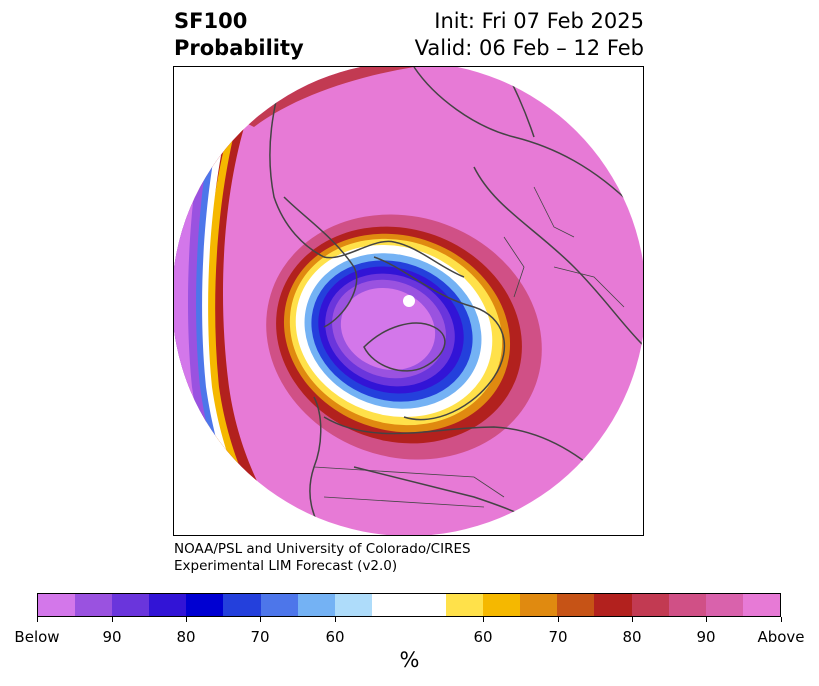 Image resolution: width=819 pixels, height=686 pixels. Describe the element at coordinates (529, 48) in the screenshot. I see `valid-range: Valid: 06 Feb – 12 Feb` at that location.